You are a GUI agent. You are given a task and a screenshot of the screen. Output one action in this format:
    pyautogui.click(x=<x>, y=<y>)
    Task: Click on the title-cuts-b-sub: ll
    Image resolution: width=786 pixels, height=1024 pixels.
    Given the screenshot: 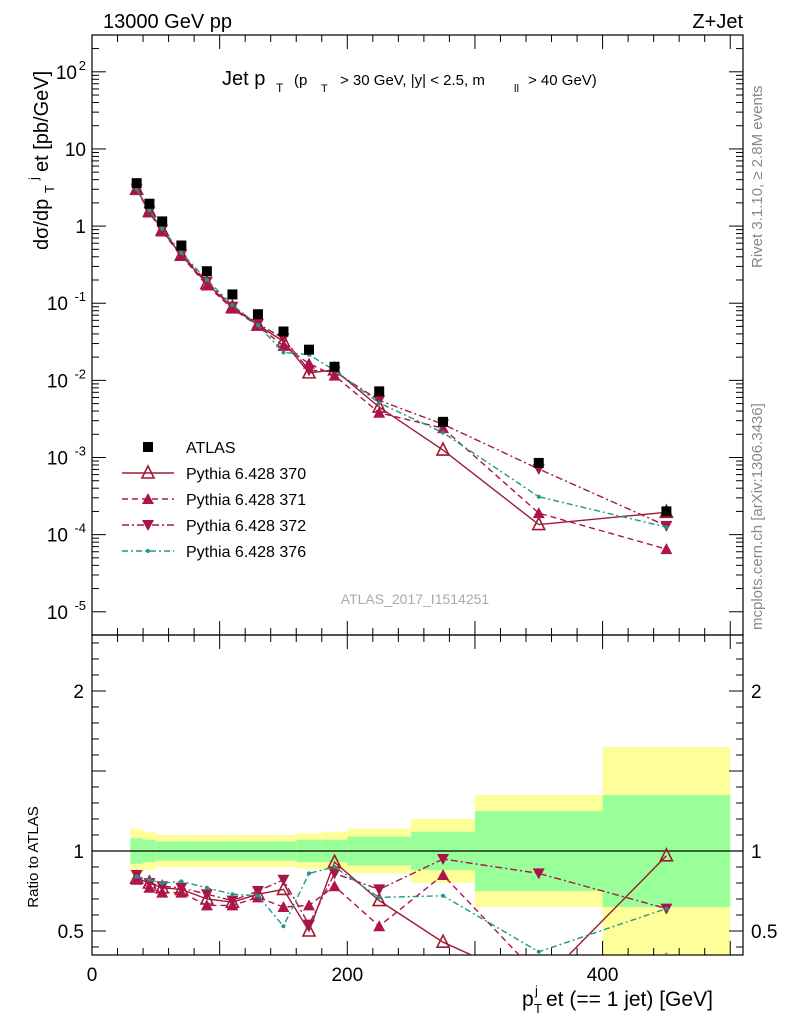 What is the action you would take?
    pyautogui.click(x=516, y=89)
    